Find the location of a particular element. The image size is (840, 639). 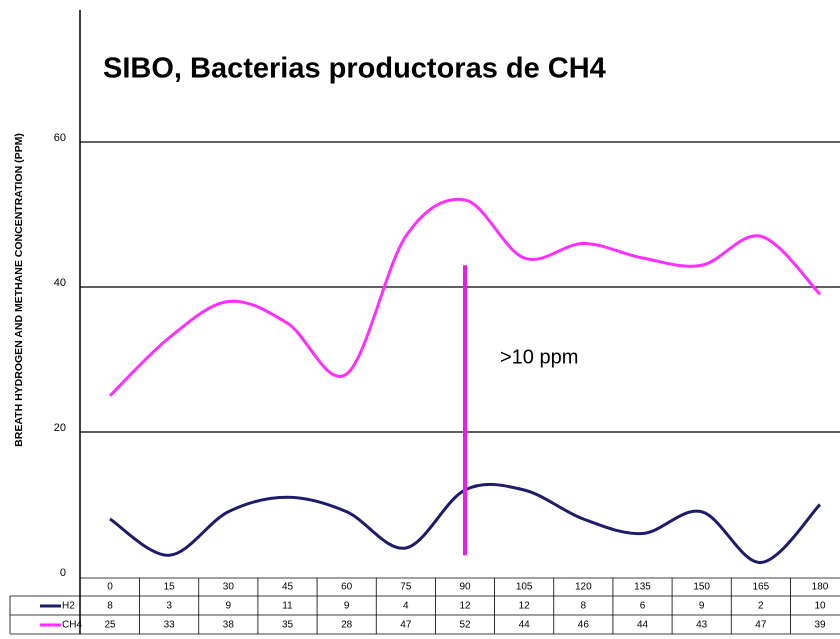

table-value: 3 is located at coordinates (169, 606).